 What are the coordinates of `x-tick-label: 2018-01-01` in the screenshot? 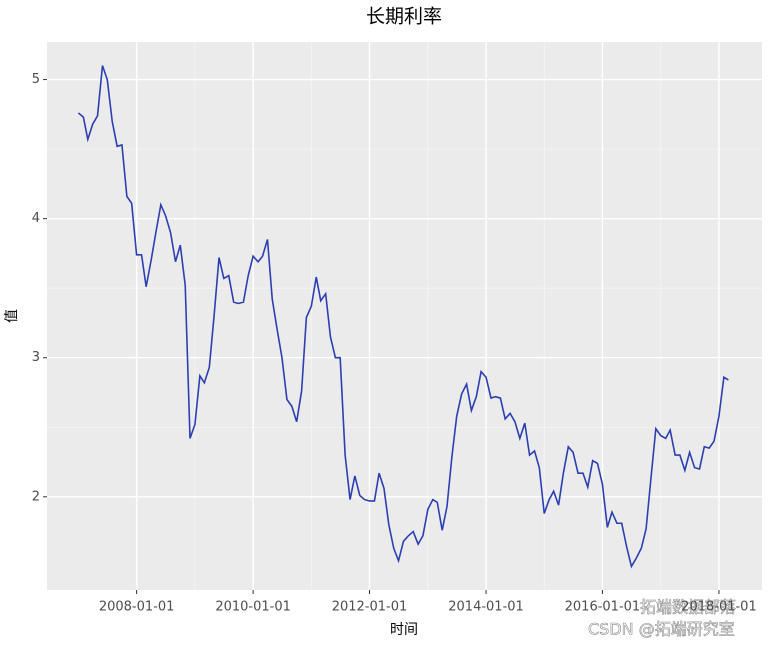 It's located at (719, 607).